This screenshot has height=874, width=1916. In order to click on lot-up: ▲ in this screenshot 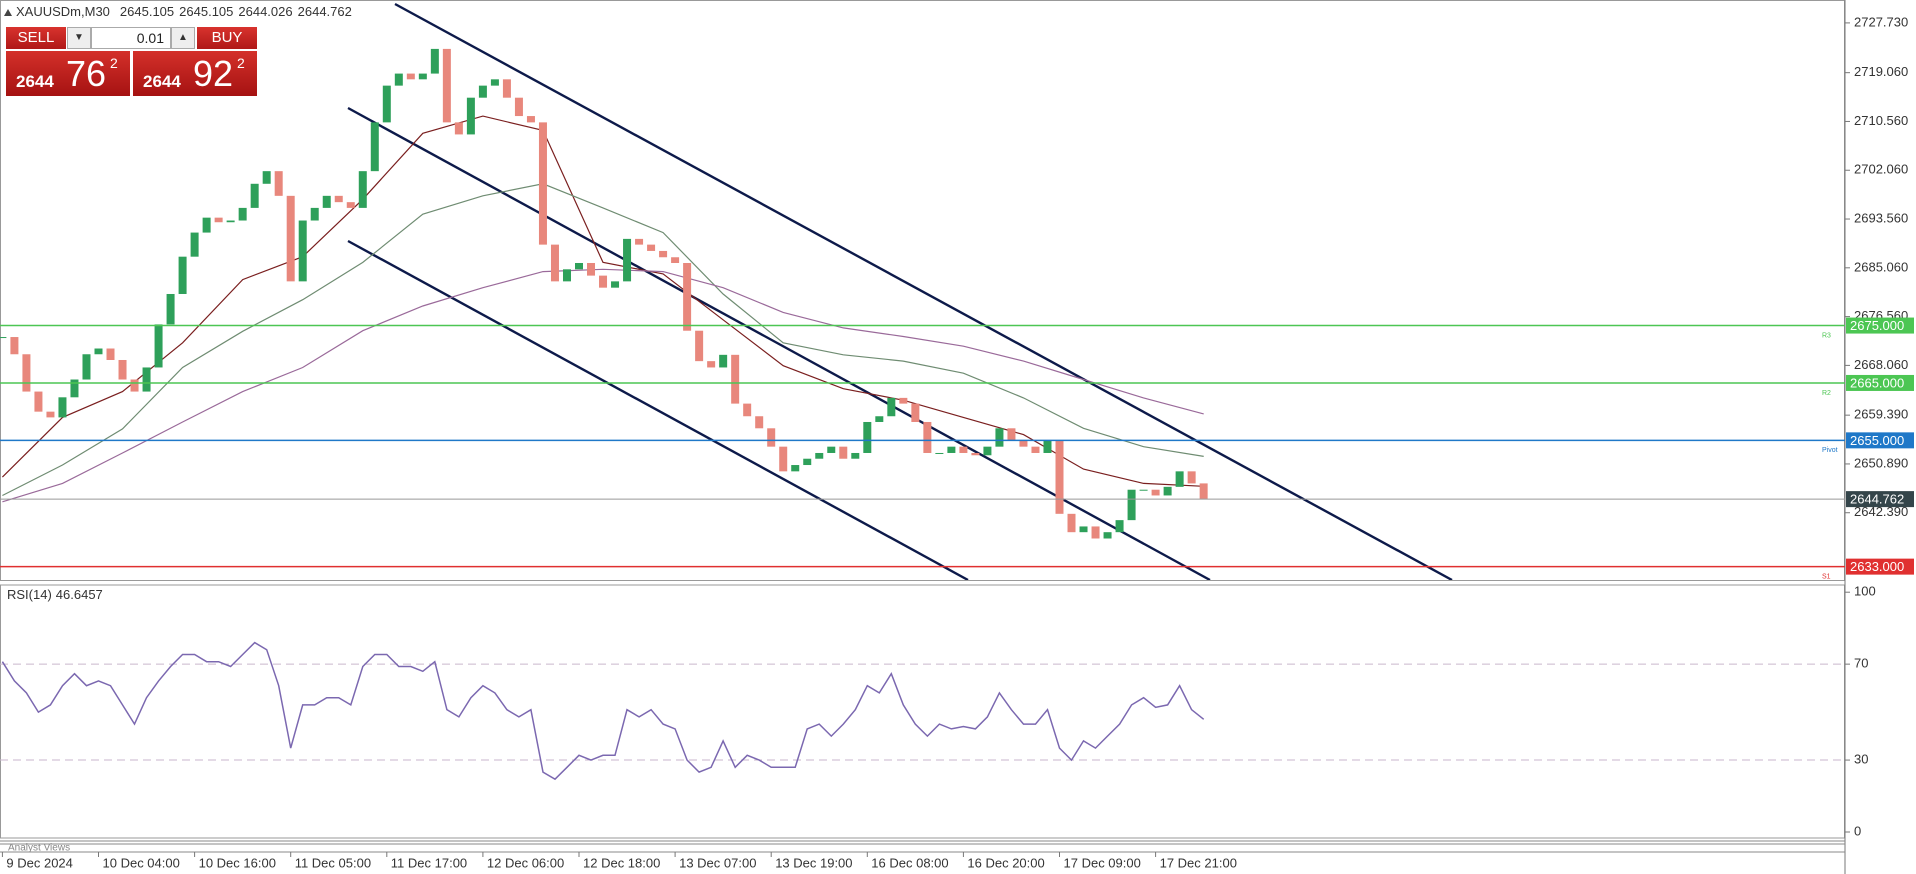, I will do `click(183, 38)`.